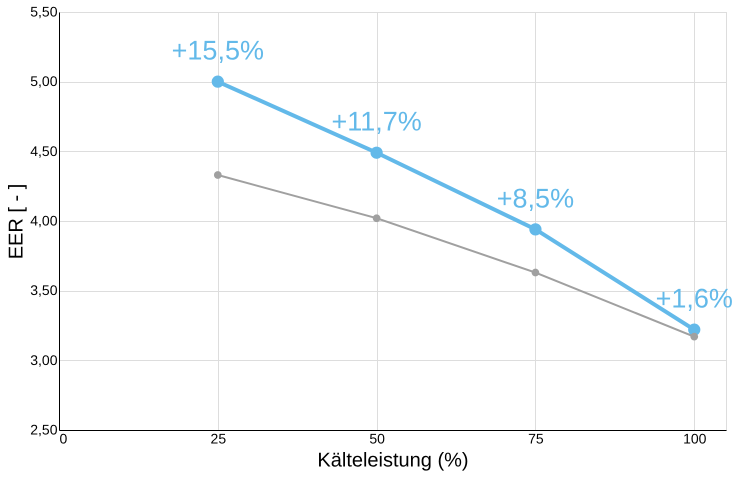 This screenshot has width=743, height=481. What do you see at coordinates (218, 438) in the screenshot?
I see `x-tick-label: 25` at bounding box center [218, 438].